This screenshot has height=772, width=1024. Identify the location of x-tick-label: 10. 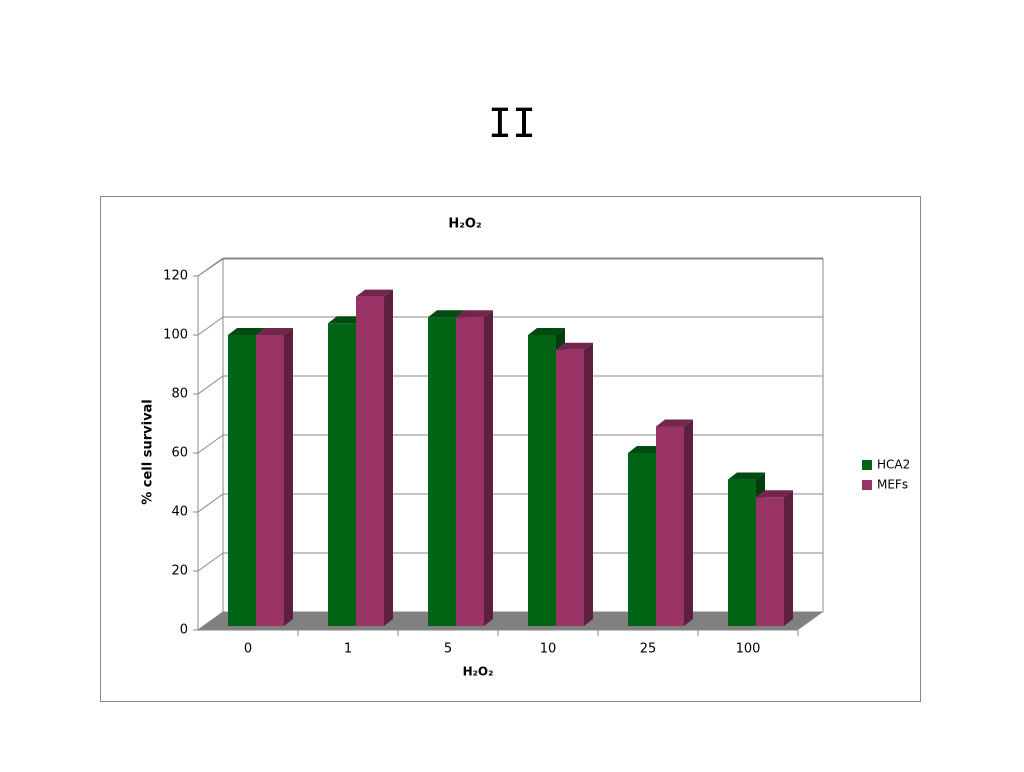
(548, 649).